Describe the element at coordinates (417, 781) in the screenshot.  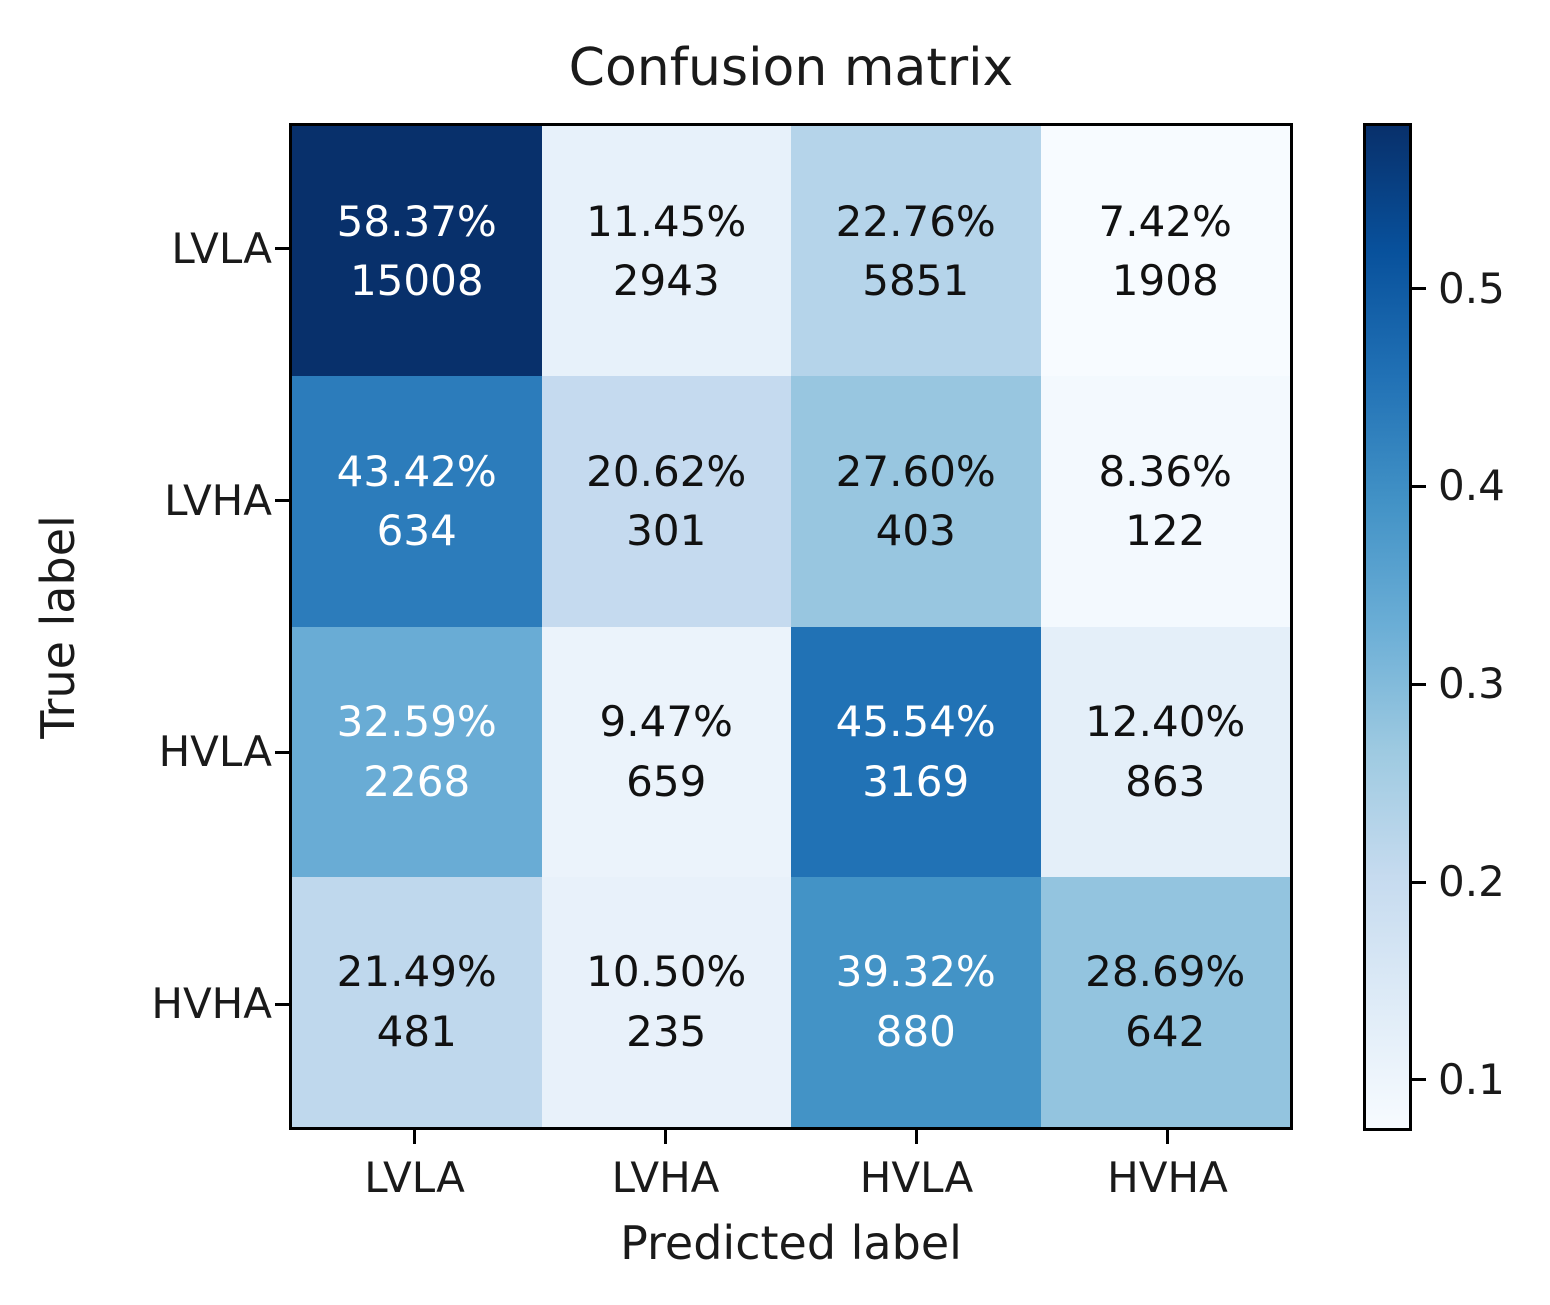
I see `cell-count: 2268` at that location.